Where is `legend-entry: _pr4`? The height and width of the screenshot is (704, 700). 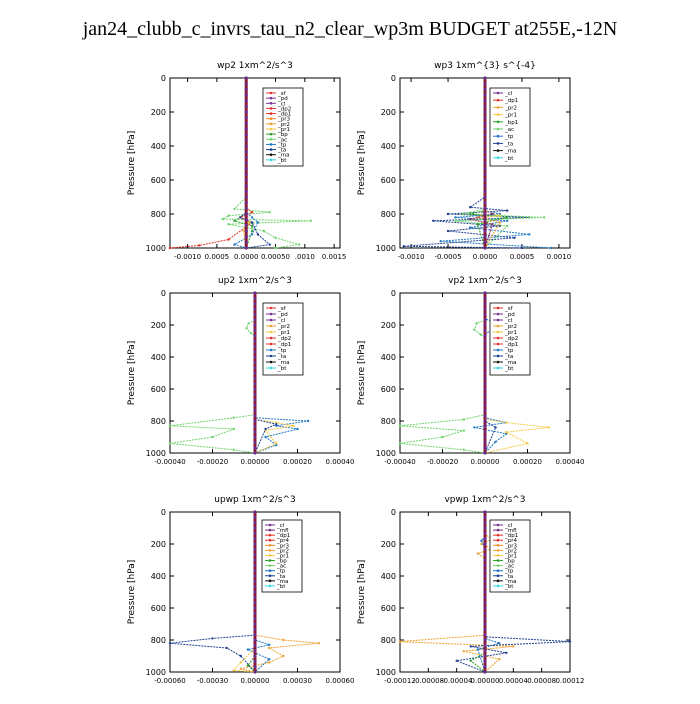 legend-entry: _pr4 is located at coordinates (283, 541).